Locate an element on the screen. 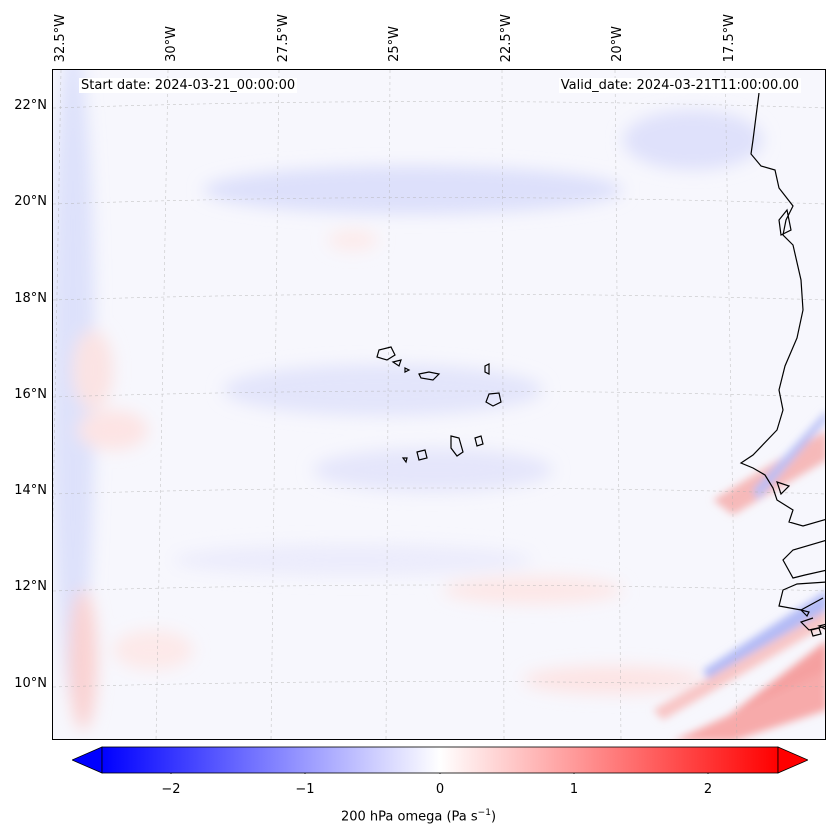 This screenshot has width=837, height=839. lat-label-12n: 12°N is located at coordinates (30, 586).